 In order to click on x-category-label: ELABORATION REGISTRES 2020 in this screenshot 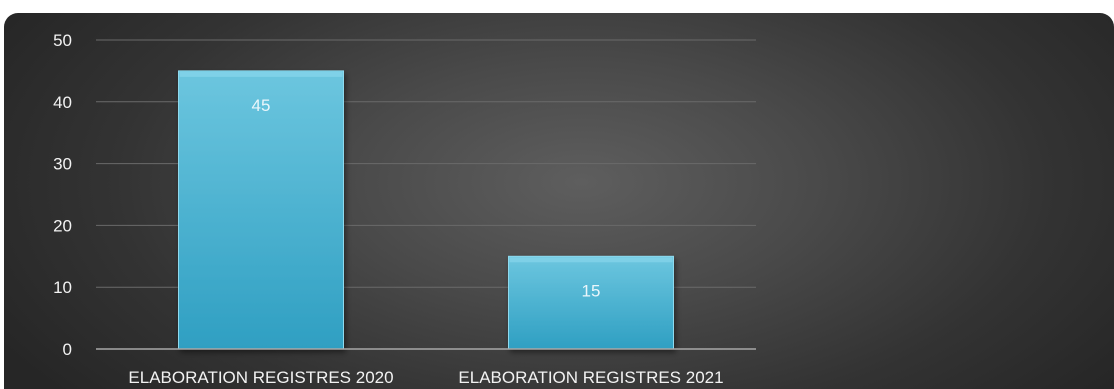, I will do `click(260, 377)`.